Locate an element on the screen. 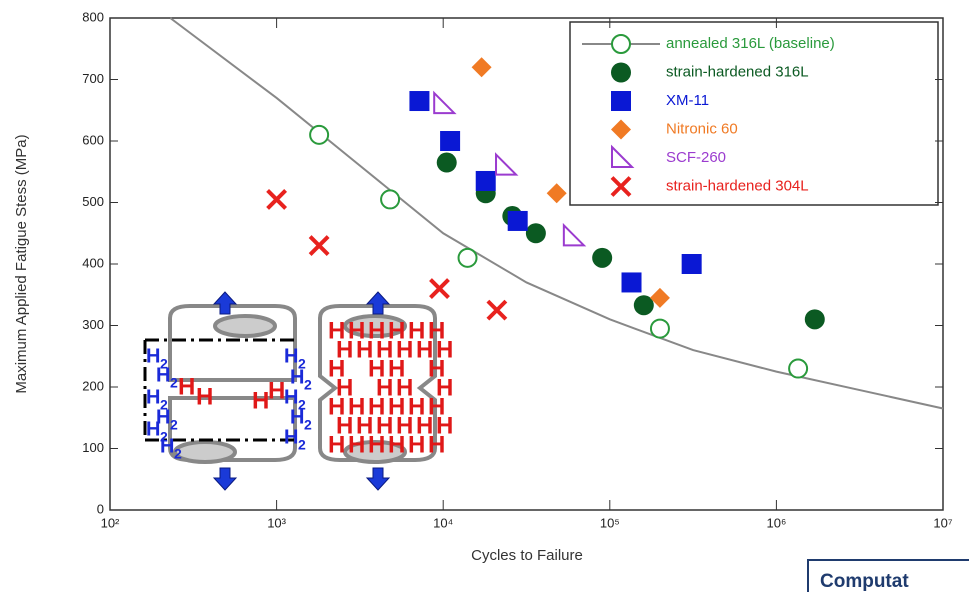 Image resolution: width=969 pixels, height=592 pixels. y-axis-label: Maximum Applied Fatigue Stess (MPa) is located at coordinates (21, 263).